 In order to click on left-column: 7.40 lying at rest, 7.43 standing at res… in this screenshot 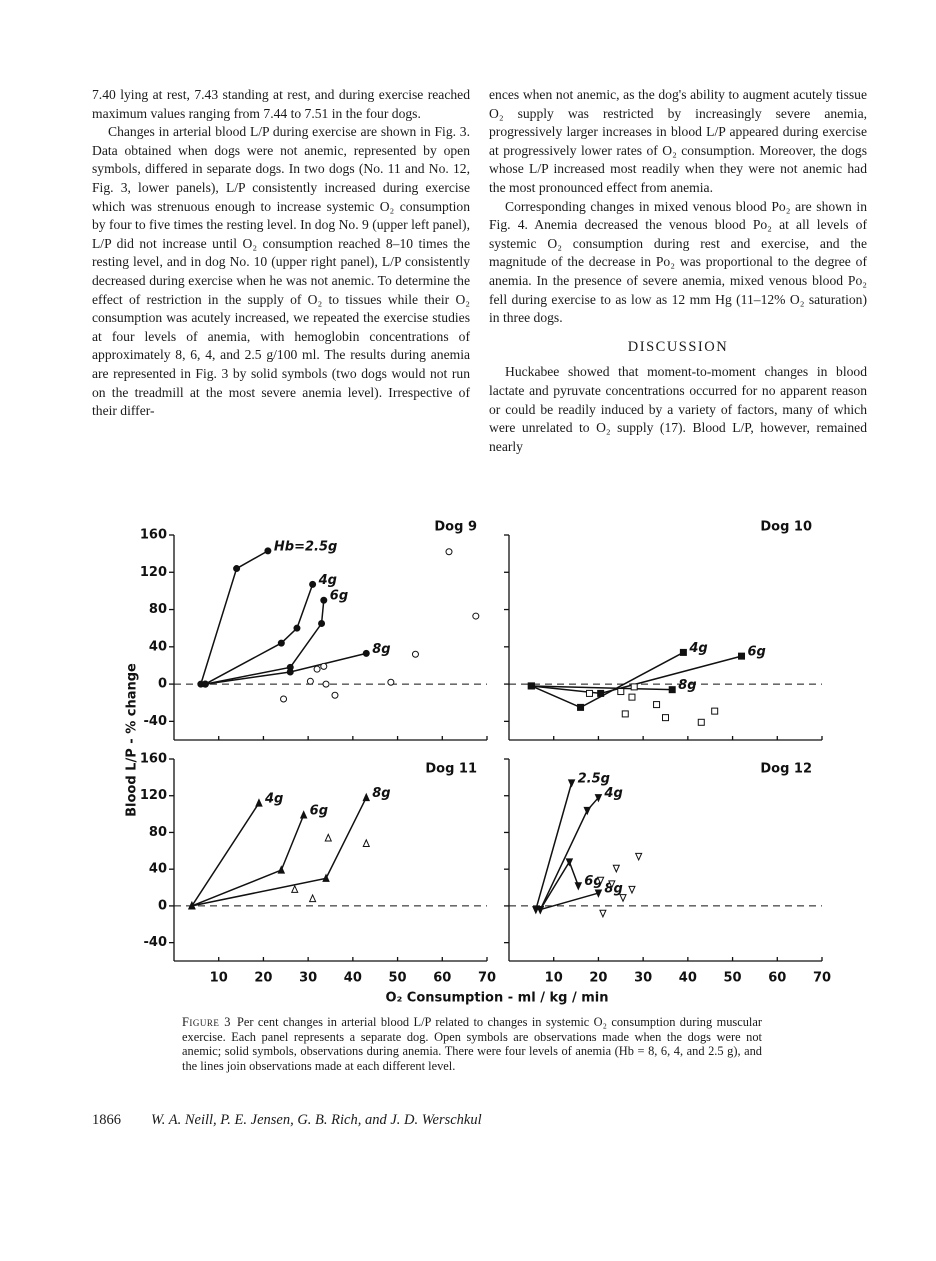, I will do `click(281, 253)`.